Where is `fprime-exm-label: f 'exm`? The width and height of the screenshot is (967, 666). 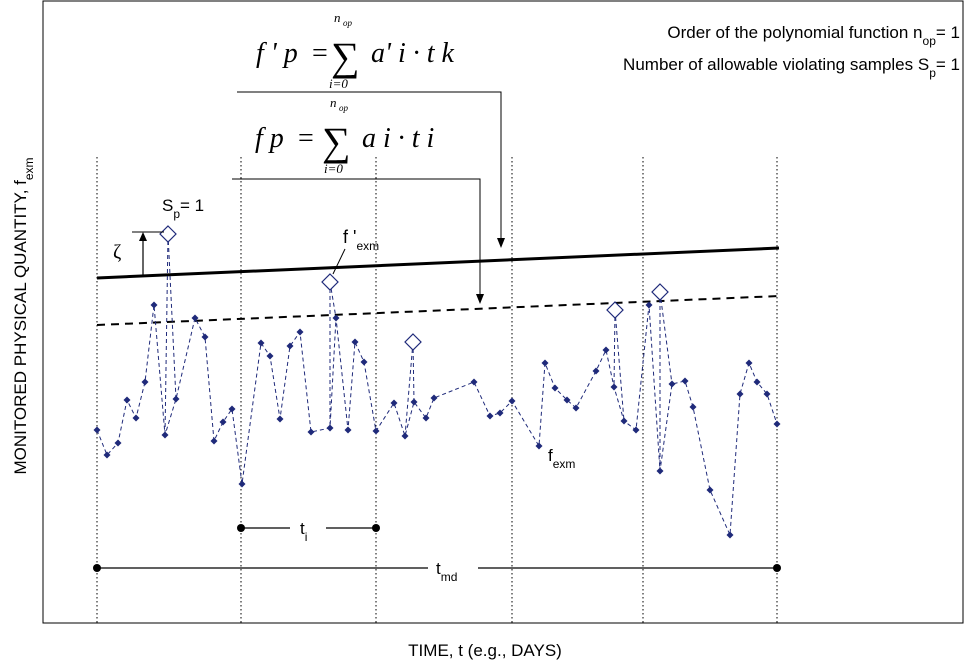
fprime-exm-label: f 'exm is located at coordinates (361, 240).